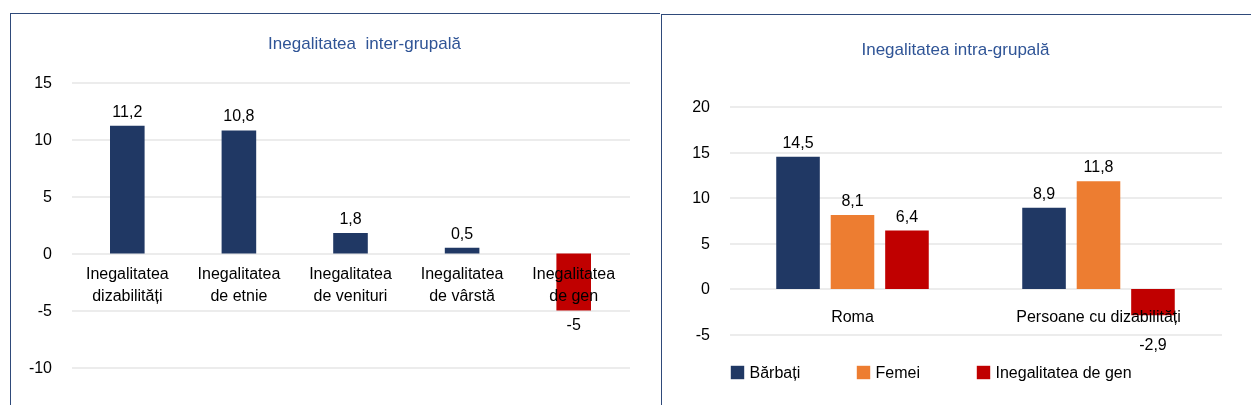 The image size is (1251, 405). What do you see at coordinates (907, 216) in the screenshot?
I see `data-label: 6,4` at bounding box center [907, 216].